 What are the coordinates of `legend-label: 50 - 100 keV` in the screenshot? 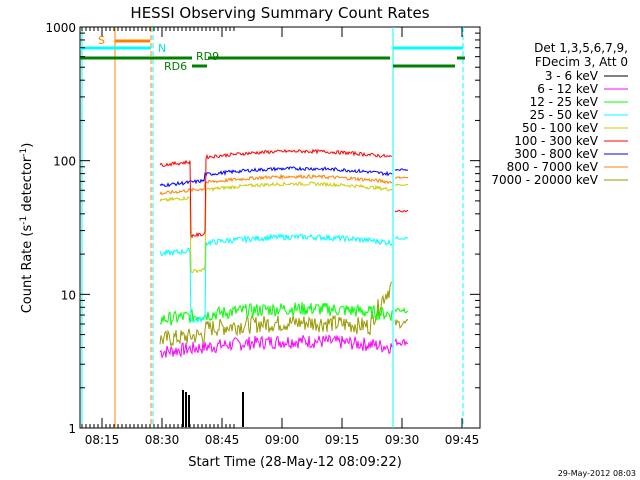 It's located at (560, 128).